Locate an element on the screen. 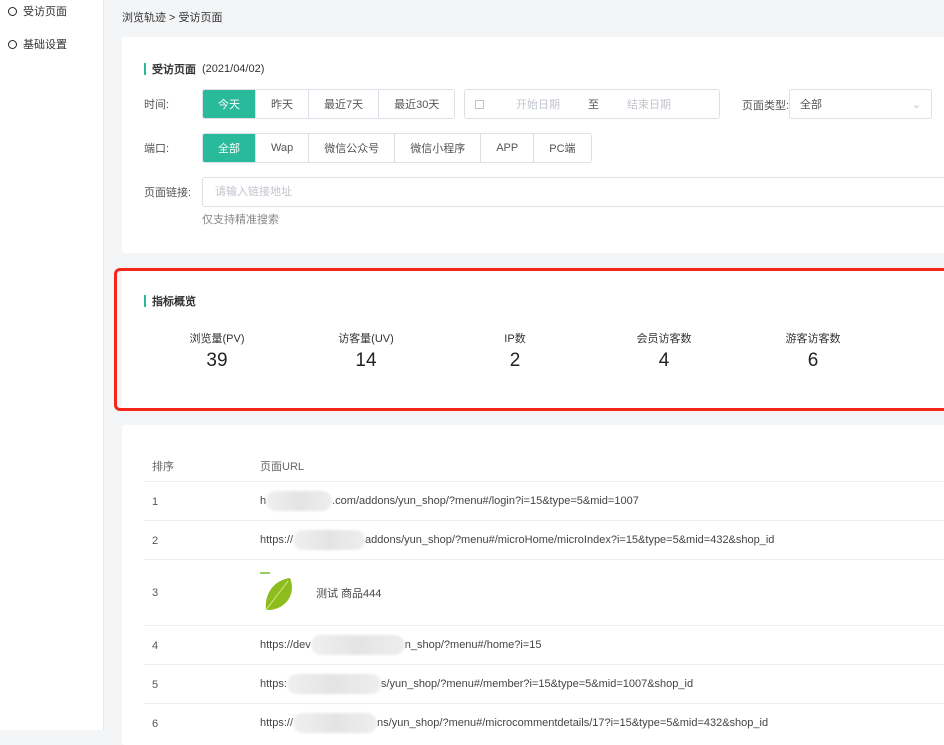 The image size is (944, 745). start-date-input: 开始日期 is located at coordinates (538, 105).